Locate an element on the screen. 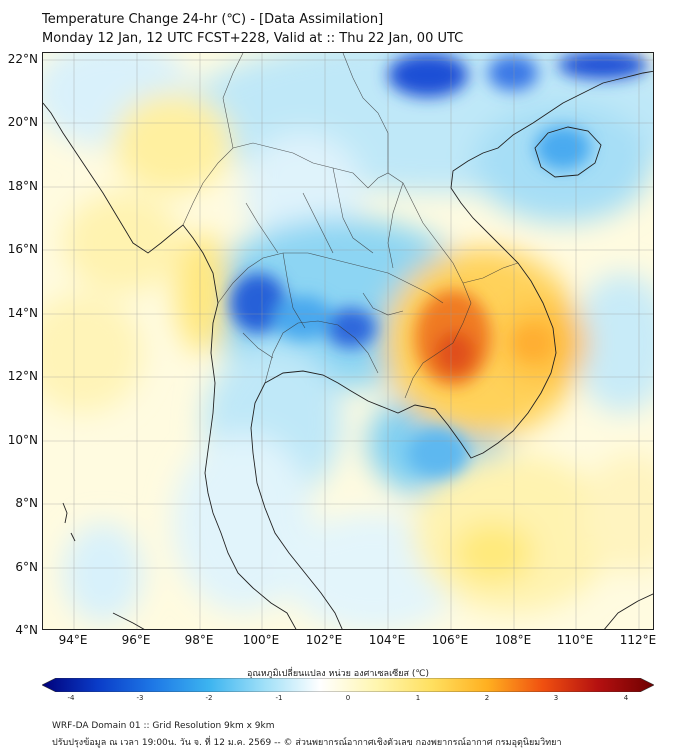 The height and width of the screenshot is (756, 676). lon-label-104e: 104°E is located at coordinates (387, 640).